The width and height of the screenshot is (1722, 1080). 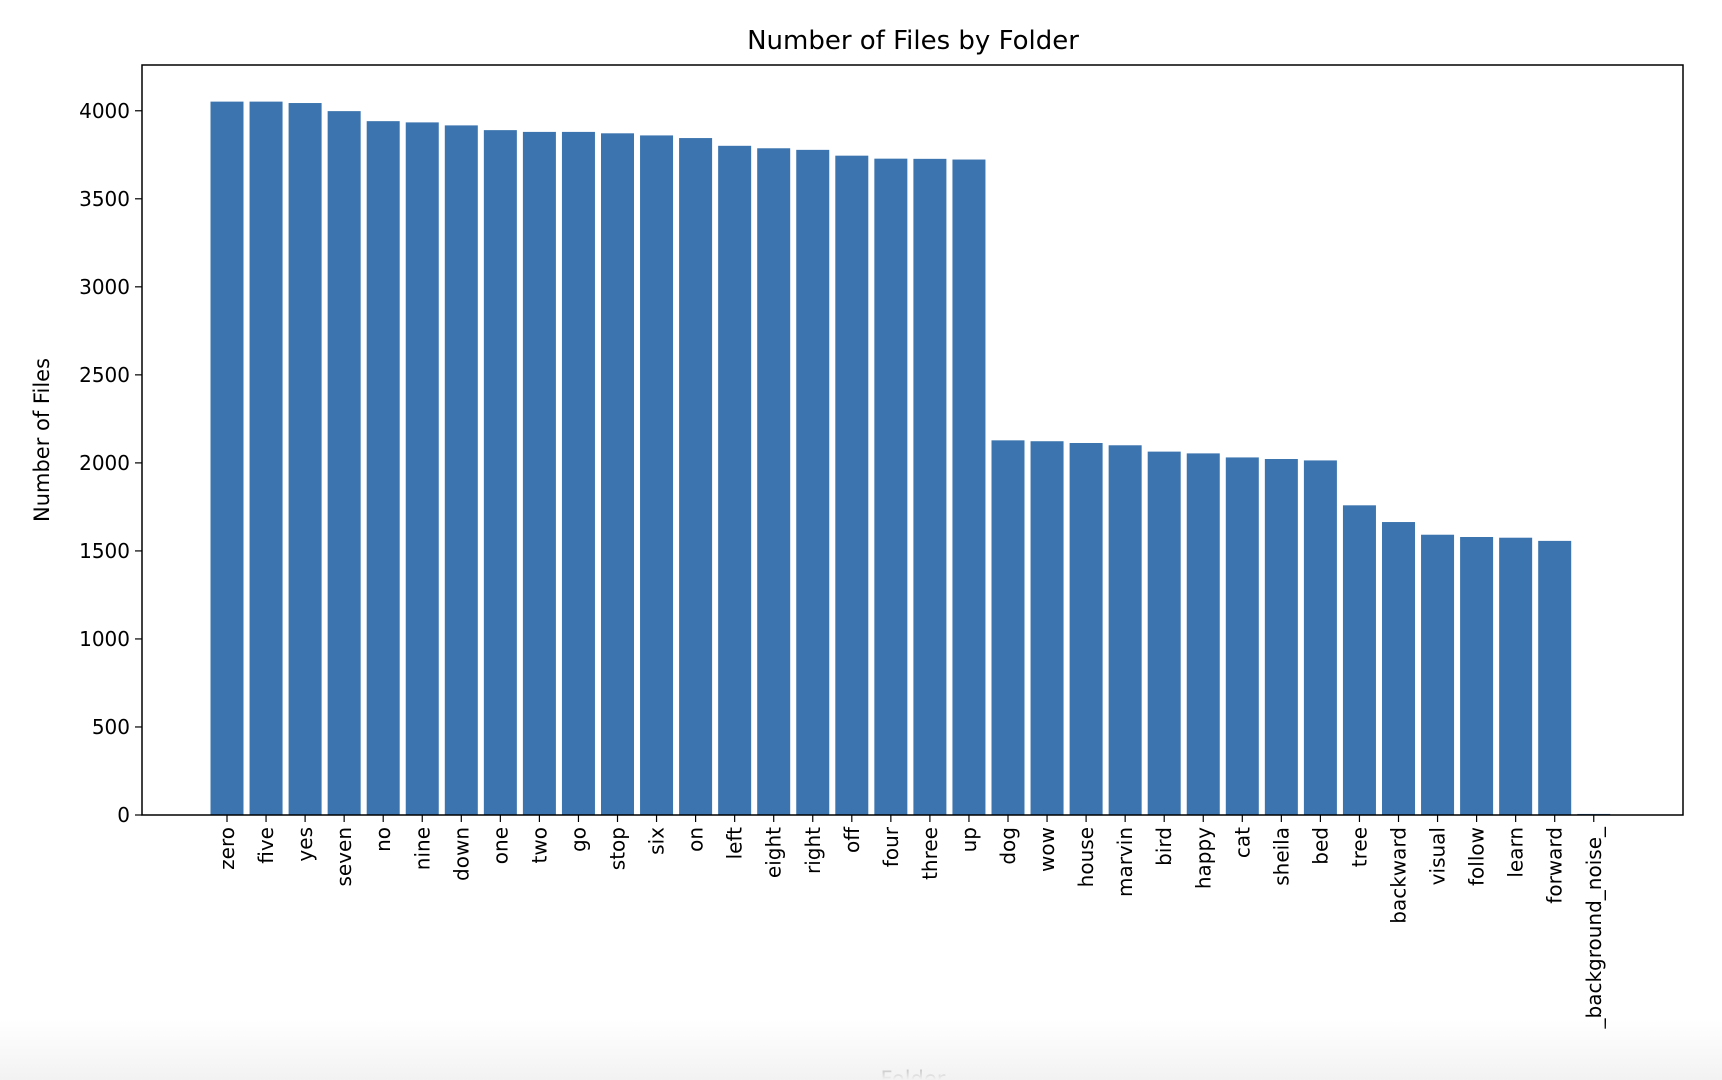 What do you see at coordinates (42, 440) in the screenshot?
I see `y-axis-label: Number of Files` at bounding box center [42, 440].